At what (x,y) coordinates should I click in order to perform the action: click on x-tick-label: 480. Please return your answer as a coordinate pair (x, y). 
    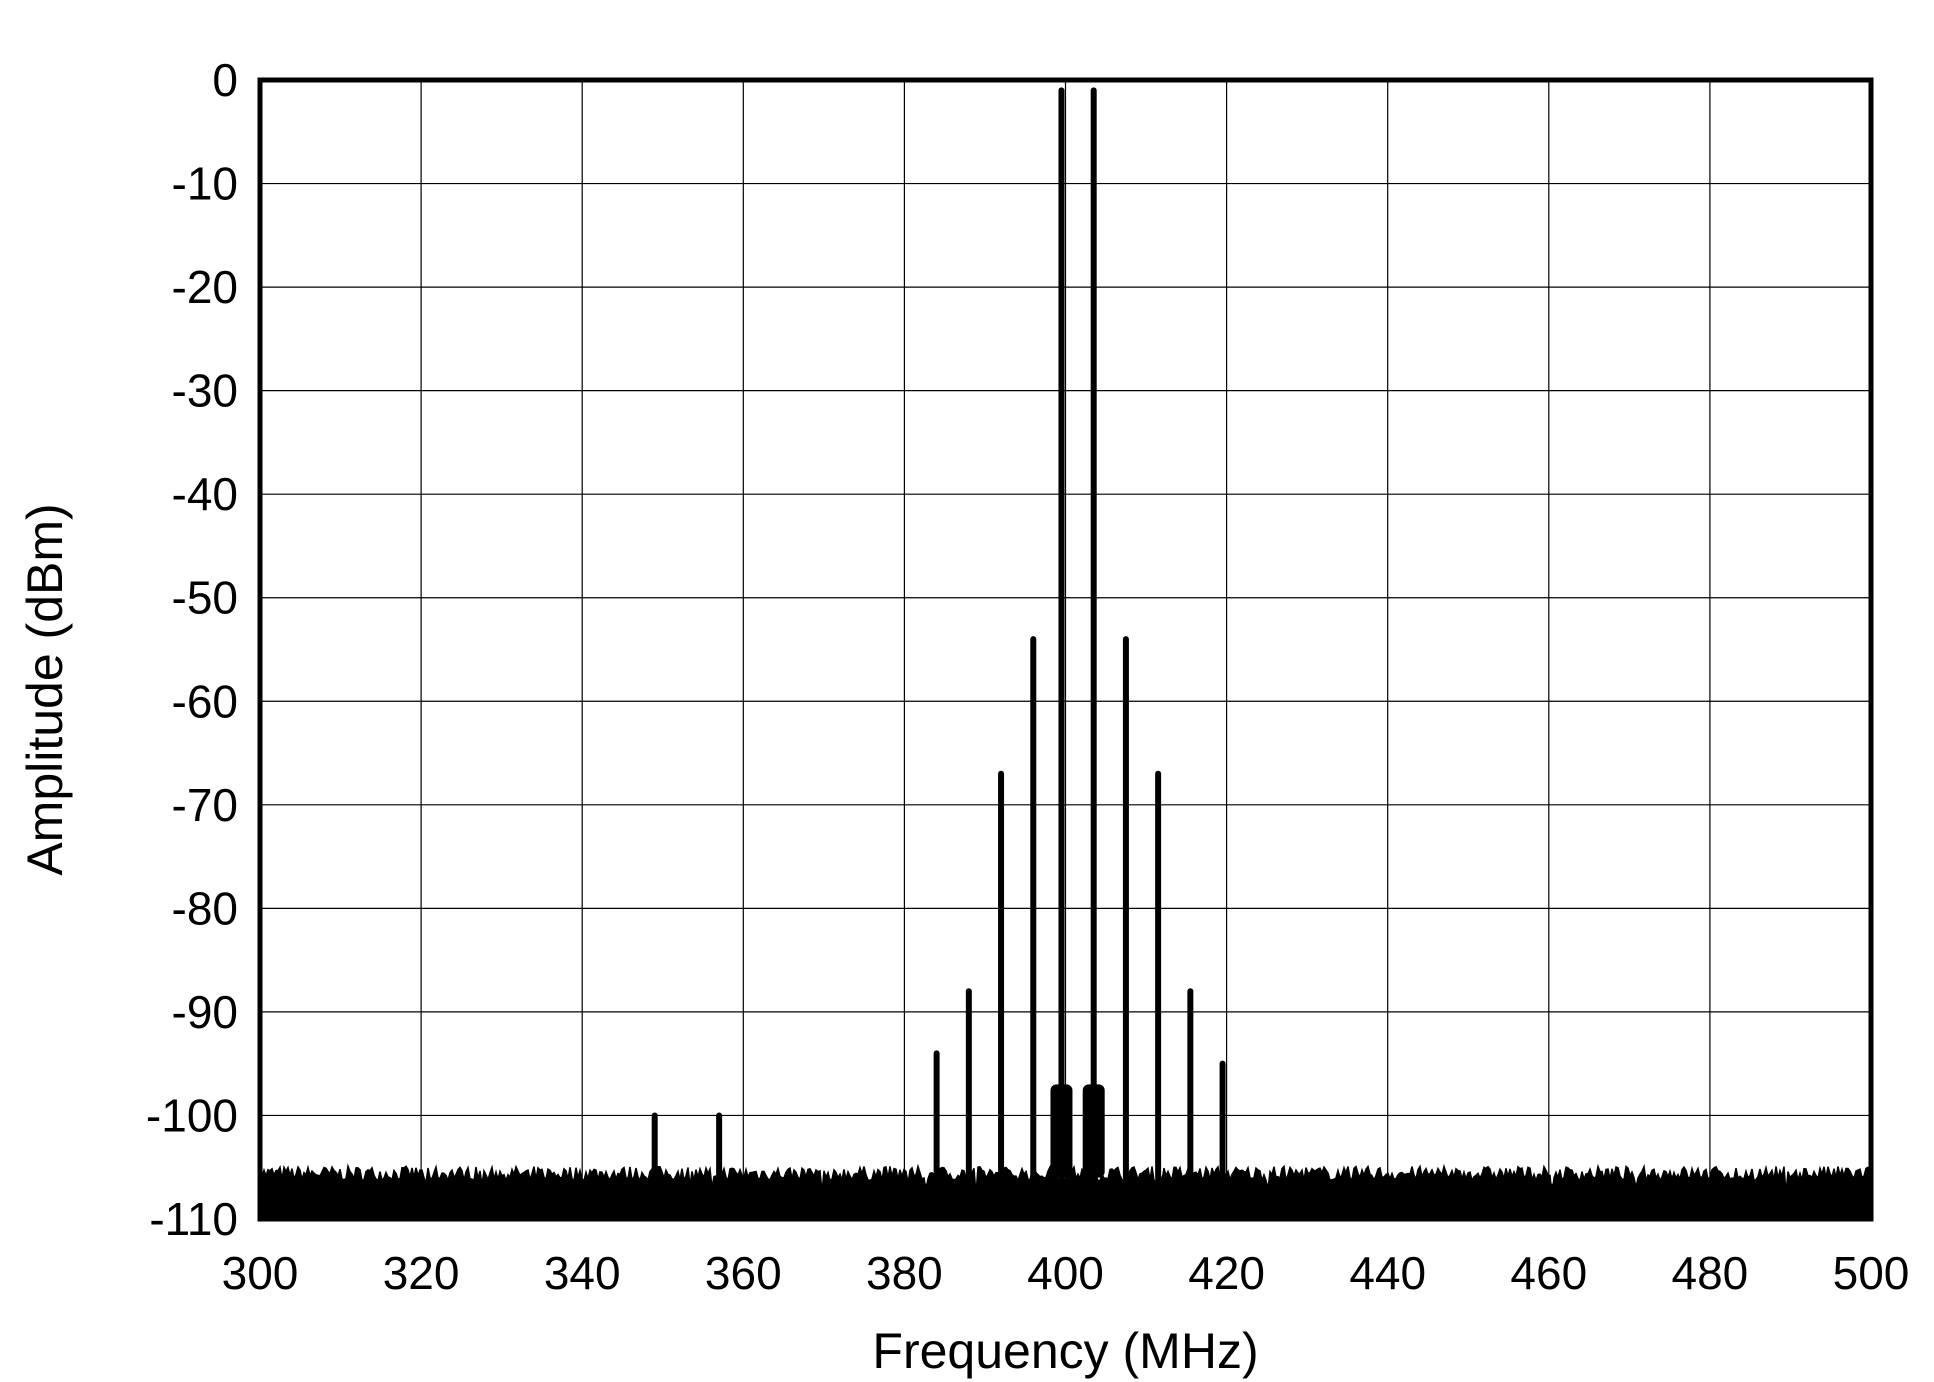
    Looking at the image, I should click on (1710, 1273).